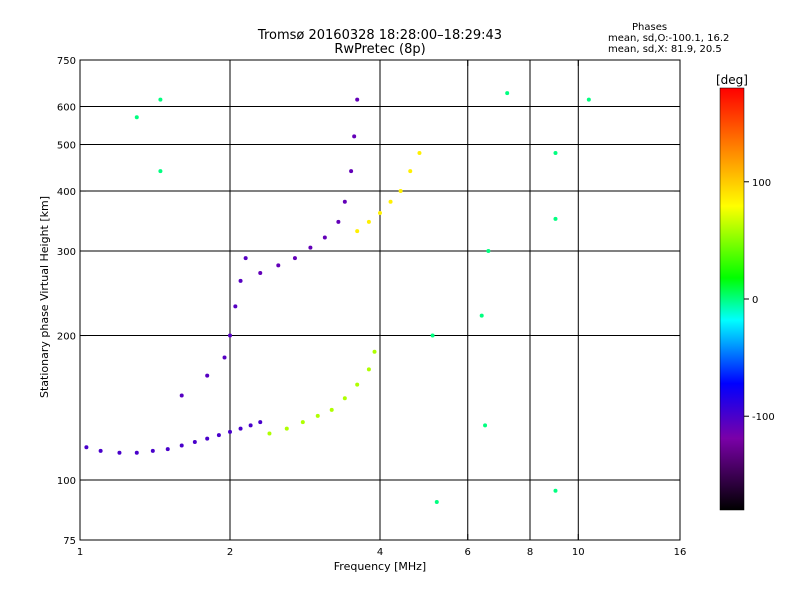 This screenshot has height=600, width=800. What do you see at coordinates (665, 49) in the screenshot?
I see `stats-x: mean, sd,X: 81.9, 20.5` at bounding box center [665, 49].